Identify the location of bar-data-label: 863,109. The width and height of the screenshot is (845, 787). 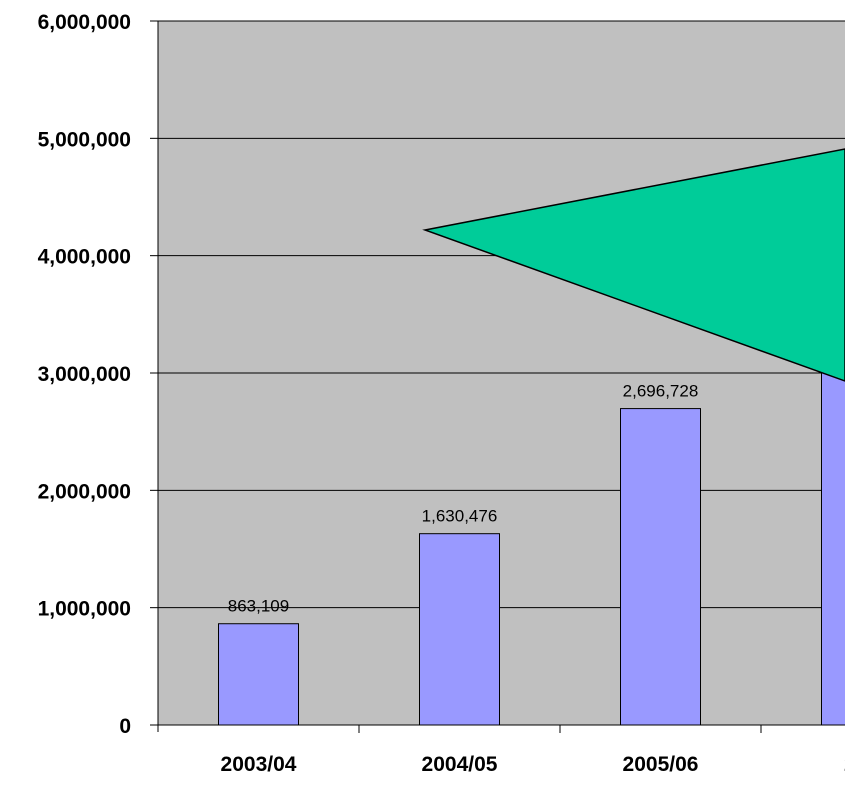
(258, 606).